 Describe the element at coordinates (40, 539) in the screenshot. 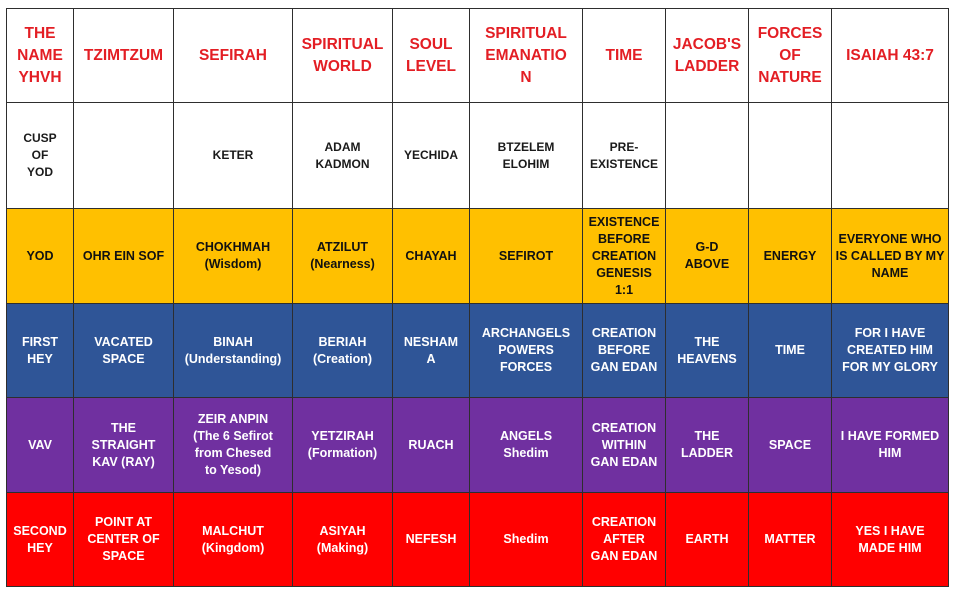

I see `table-cell: SECOND HEY` at that location.